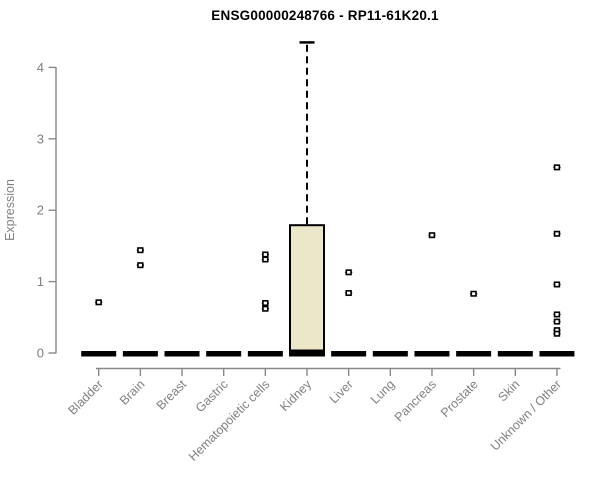 The height and width of the screenshot is (500, 600). What do you see at coordinates (557, 354) in the screenshot?
I see `box-Unknown / Other` at bounding box center [557, 354].